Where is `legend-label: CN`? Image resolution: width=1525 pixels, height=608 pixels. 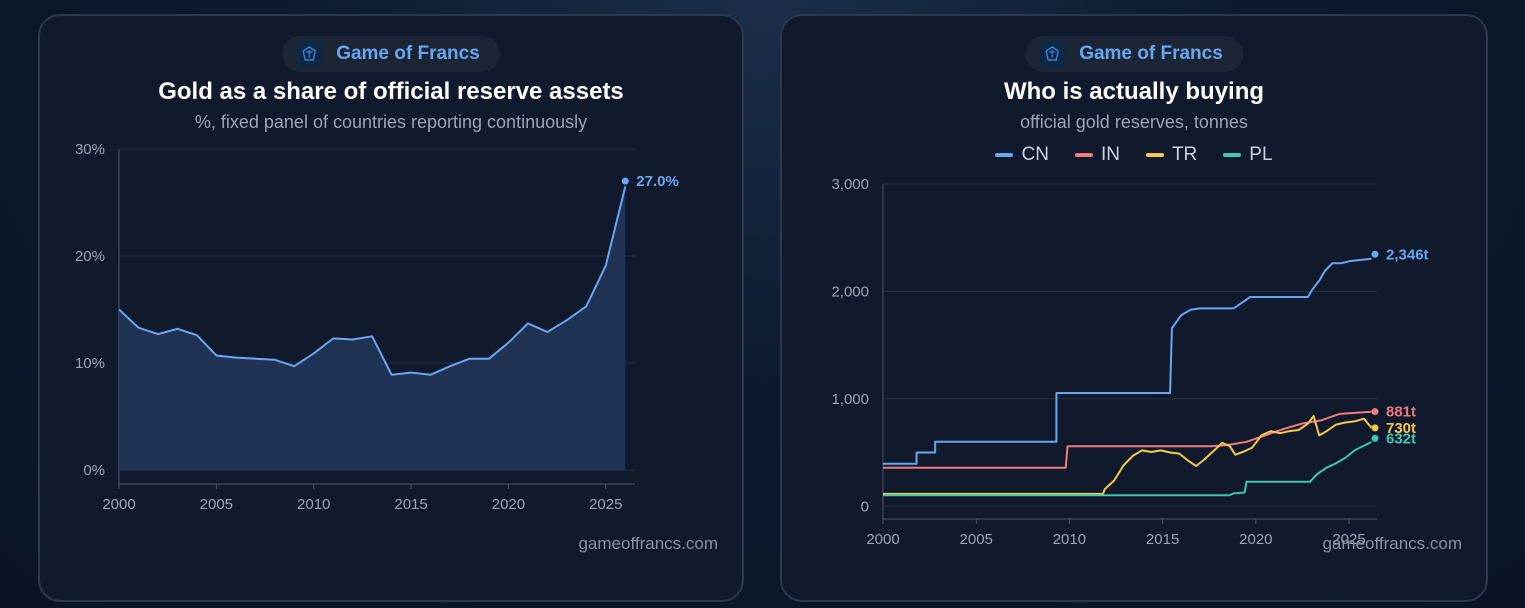
legend-label: CN is located at coordinates (1035, 154).